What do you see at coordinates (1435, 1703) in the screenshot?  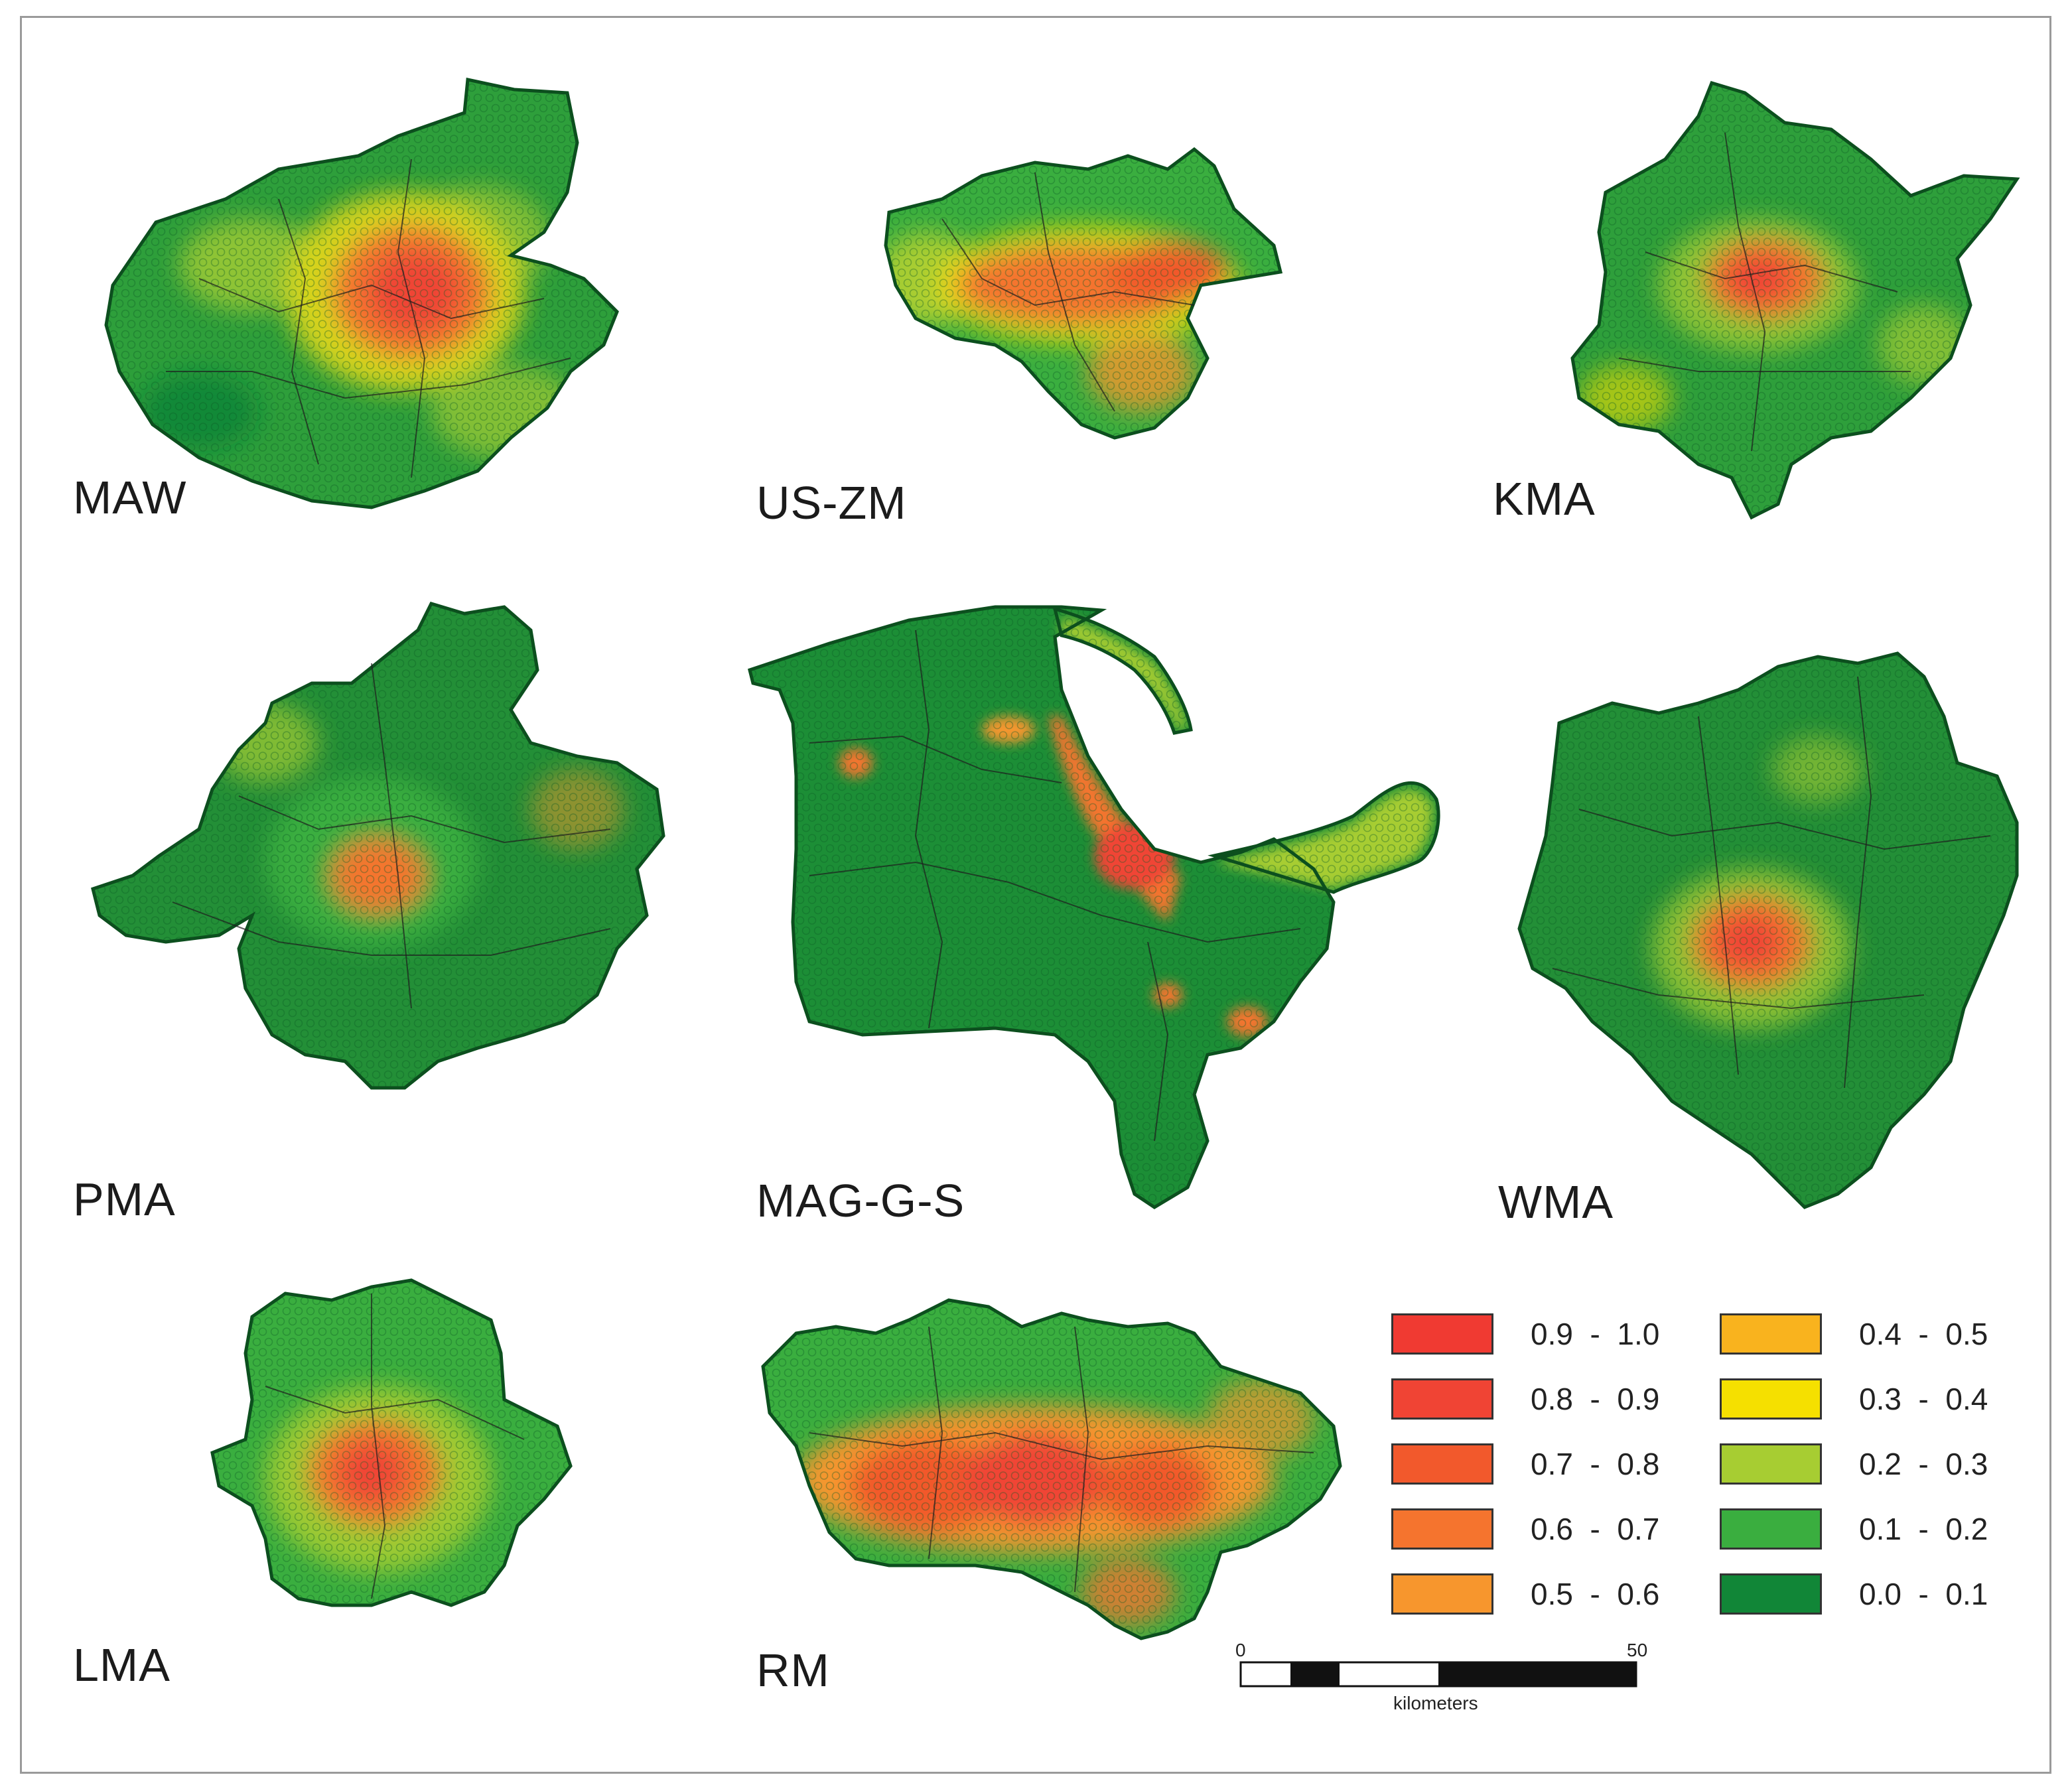 I see `scale-bar-unit: kilometers` at bounding box center [1435, 1703].